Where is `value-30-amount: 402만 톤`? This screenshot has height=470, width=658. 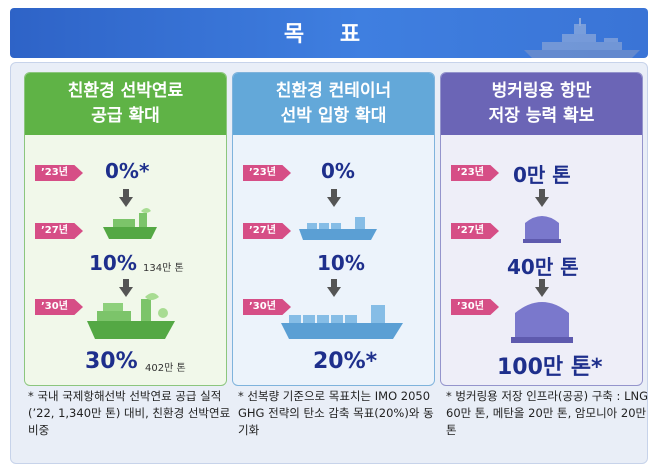 value-30-amount: 402만 톤 is located at coordinates (165, 368).